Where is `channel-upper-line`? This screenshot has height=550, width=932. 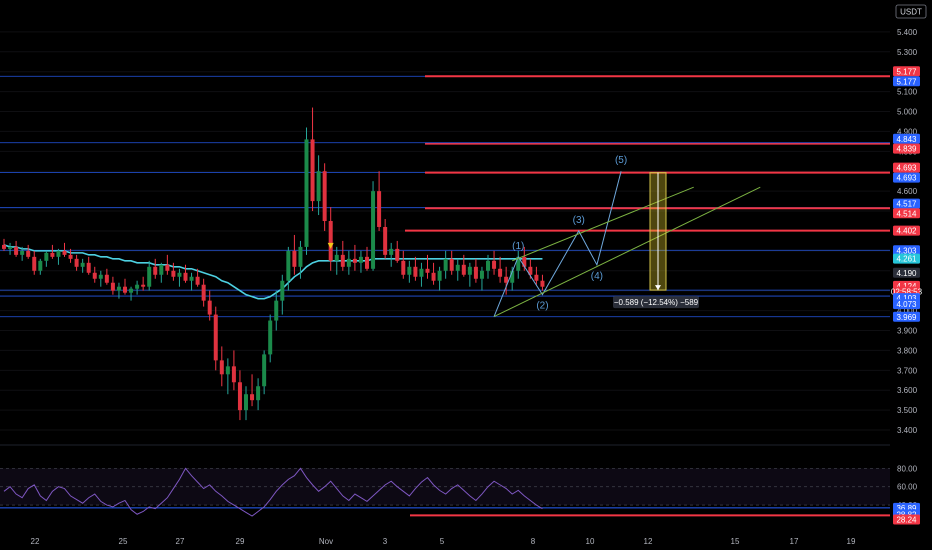 channel-upper-line is located at coordinates (603, 224).